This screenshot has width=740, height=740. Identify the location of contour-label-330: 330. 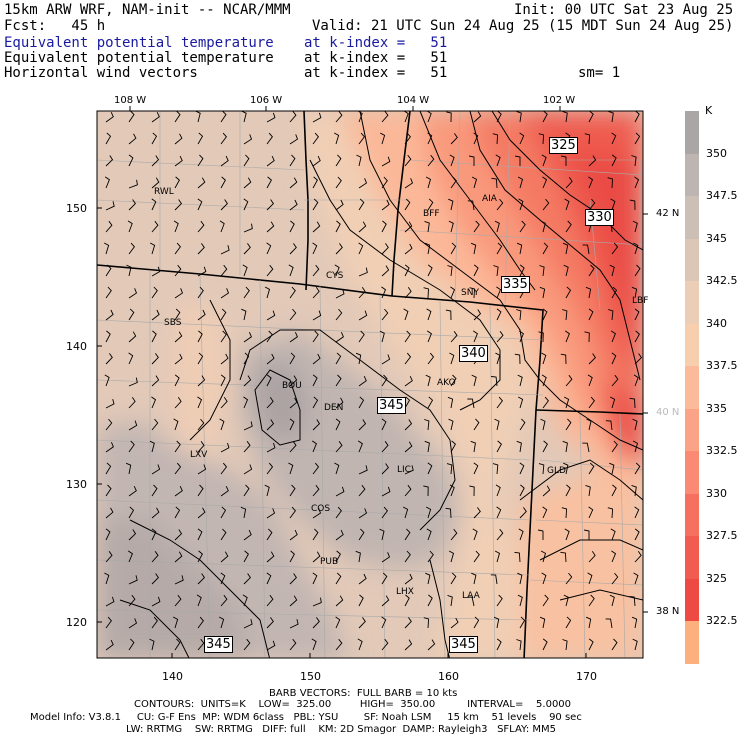
(599, 217).